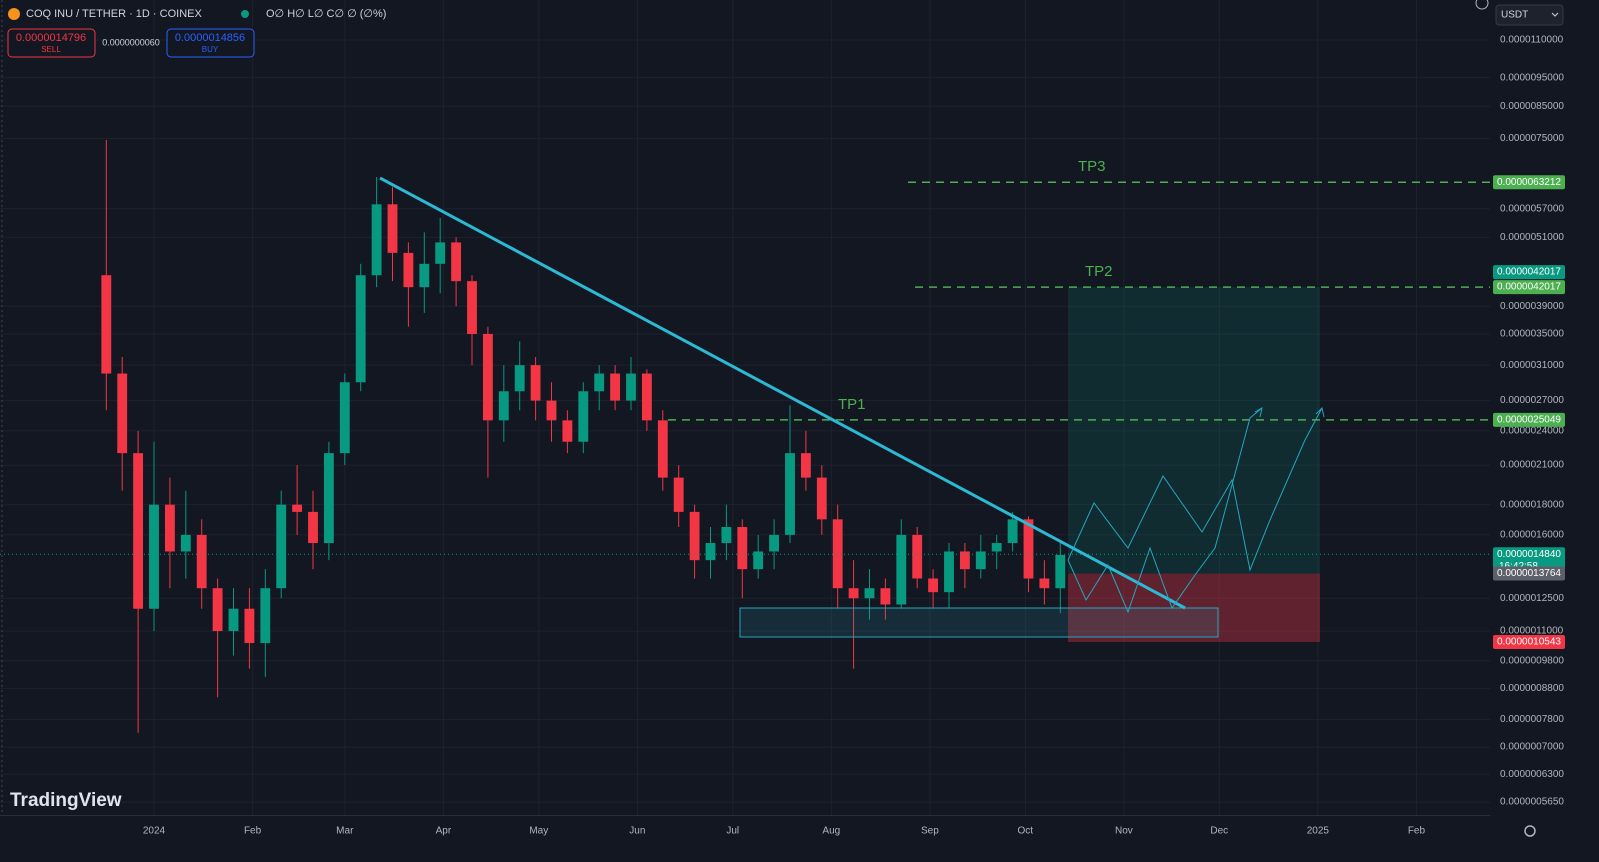 The width and height of the screenshot is (1599, 862). What do you see at coordinates (1555, 14) in the screenshot?
I see `dropdown-caret` at bounding box center [1555, 14].